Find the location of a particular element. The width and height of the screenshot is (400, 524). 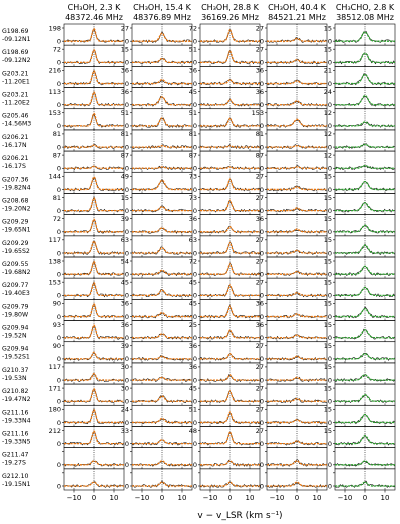

x-tick-label: −10 is located at coordinates (345, 498).